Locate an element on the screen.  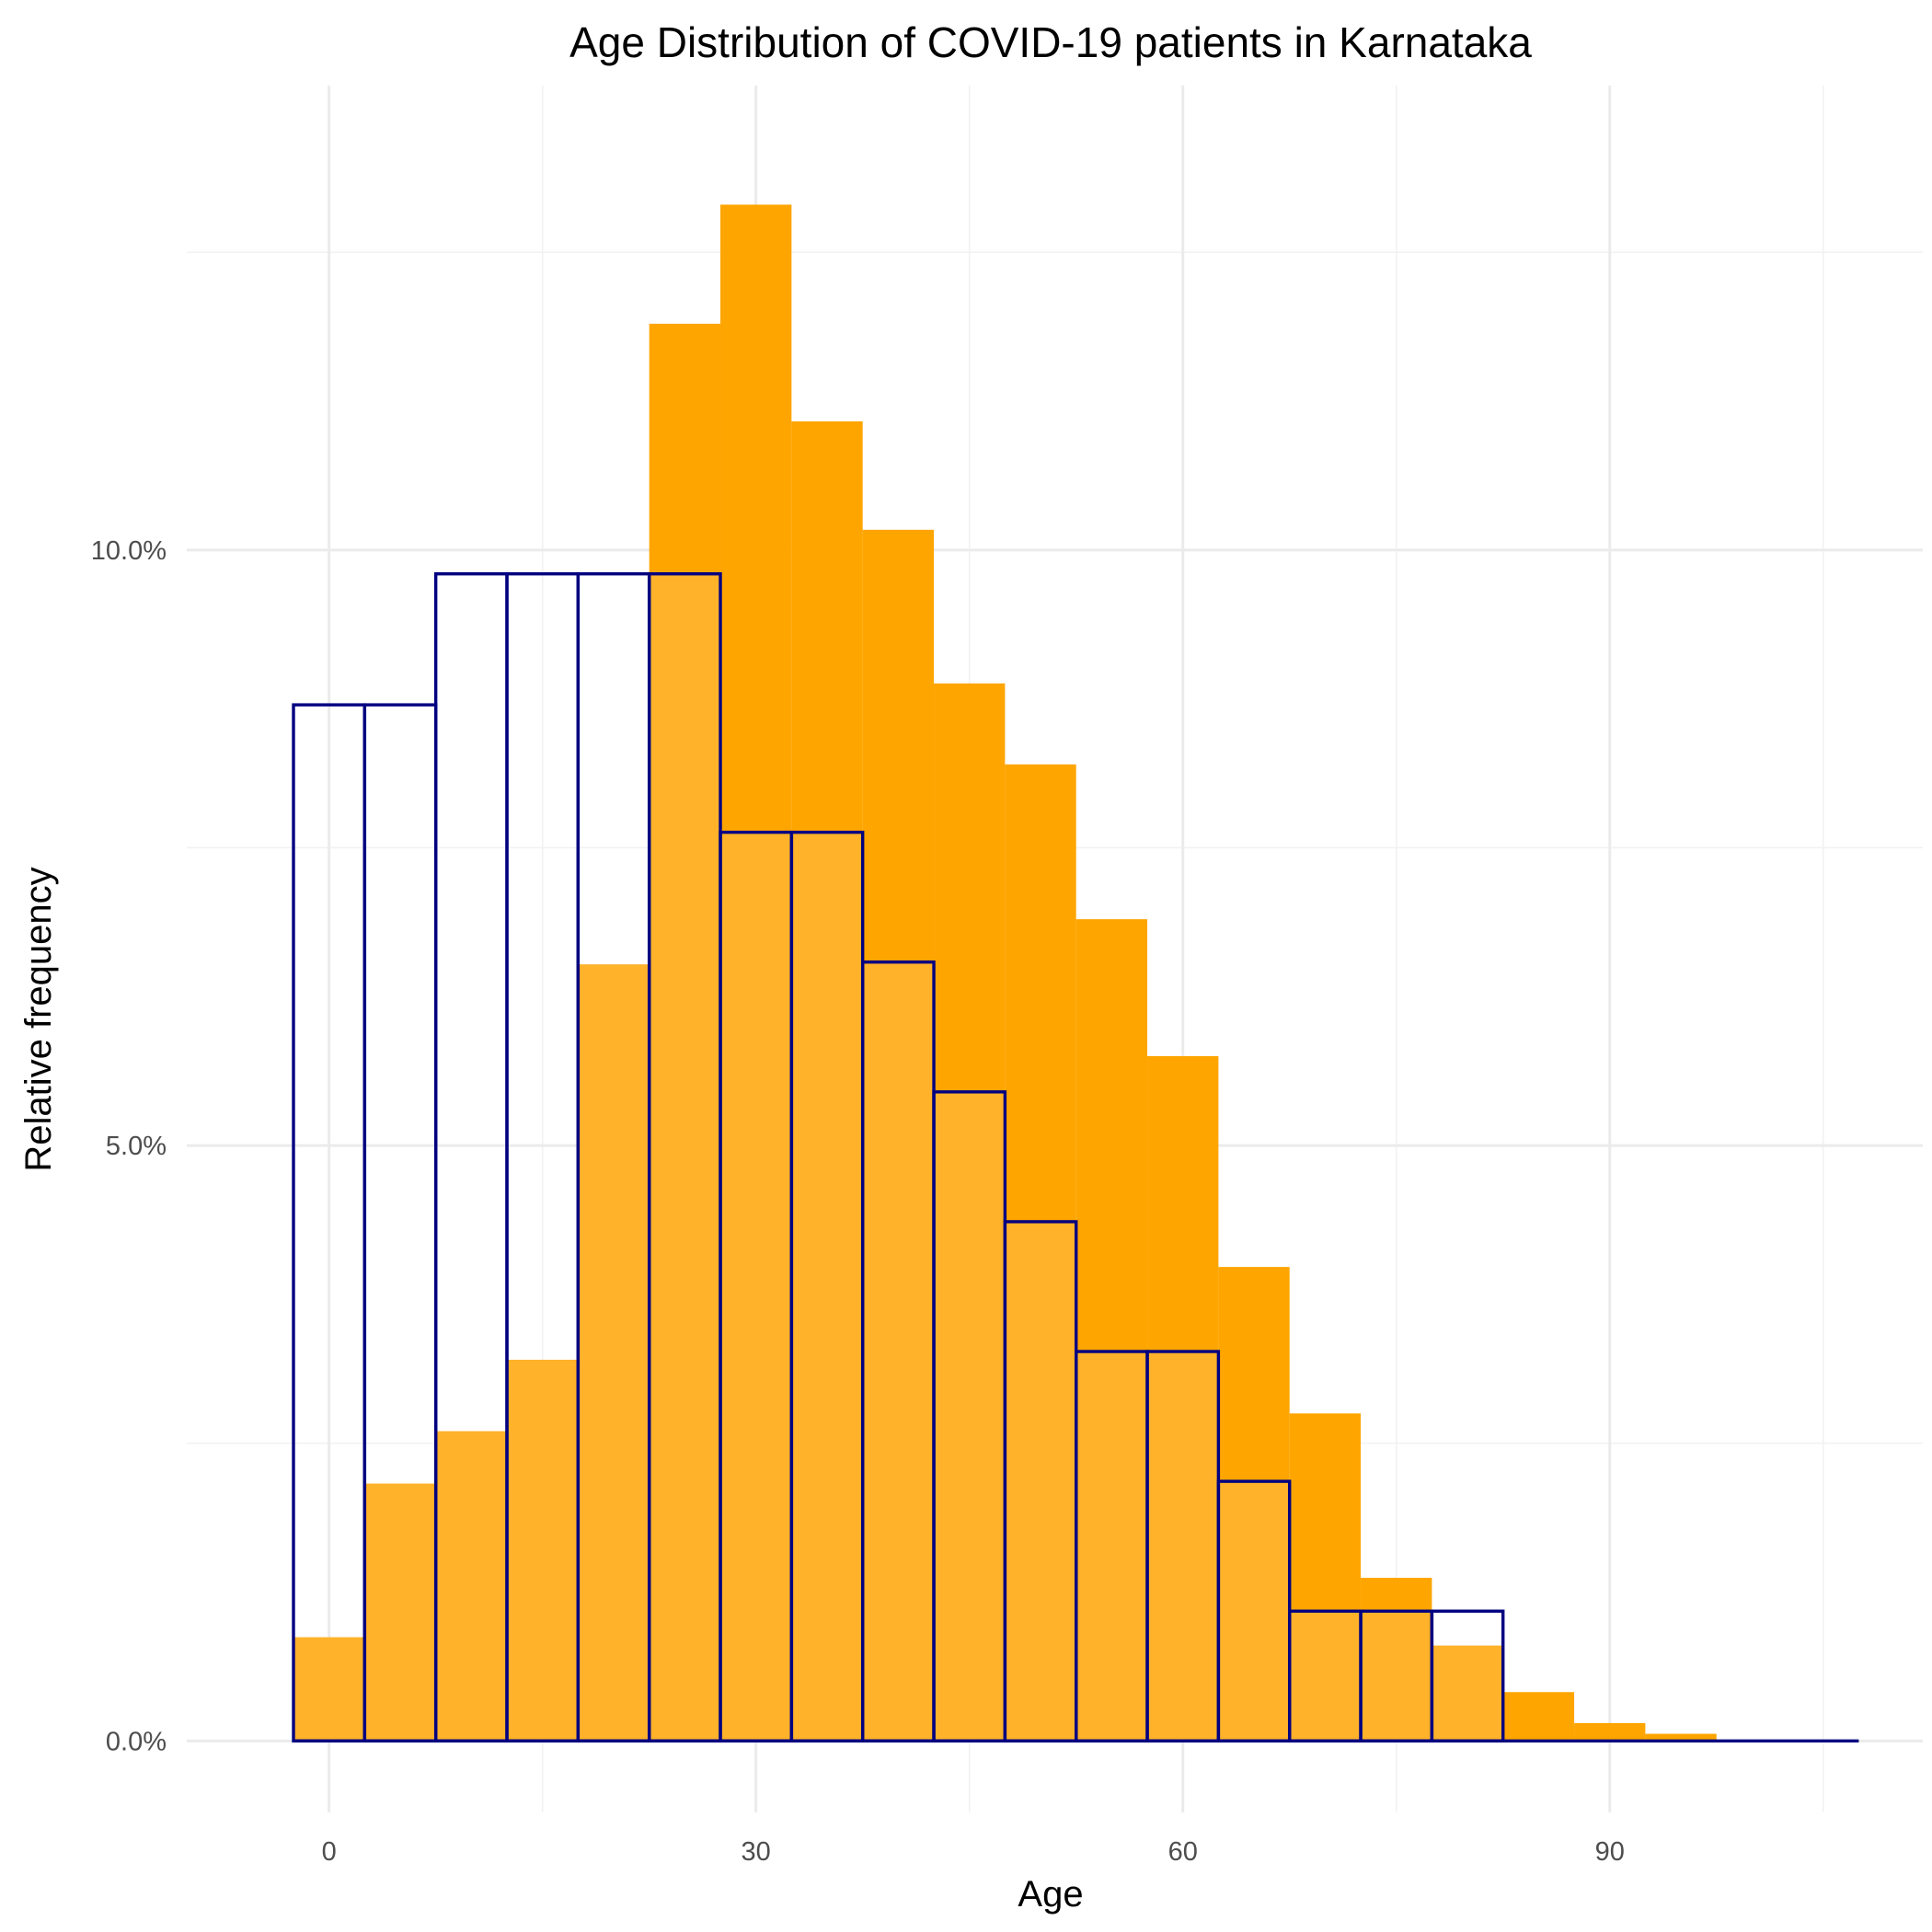
y-tick-label: 0.0% is located at coordinates (136, 1741).